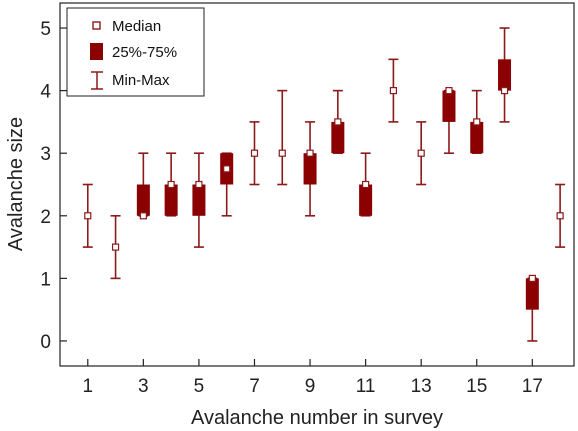 The image size is (578, 431). Describe the element at coordinates (141, 80) in the screenshot. I see `legend-range-label: Min-Max` at that location.